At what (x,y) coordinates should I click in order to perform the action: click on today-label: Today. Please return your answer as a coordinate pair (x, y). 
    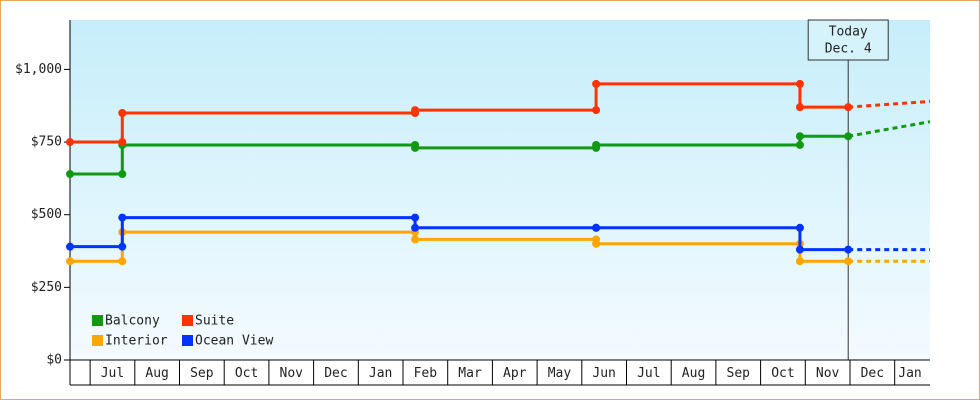
    Looking at the image, I should click on (848, 32).